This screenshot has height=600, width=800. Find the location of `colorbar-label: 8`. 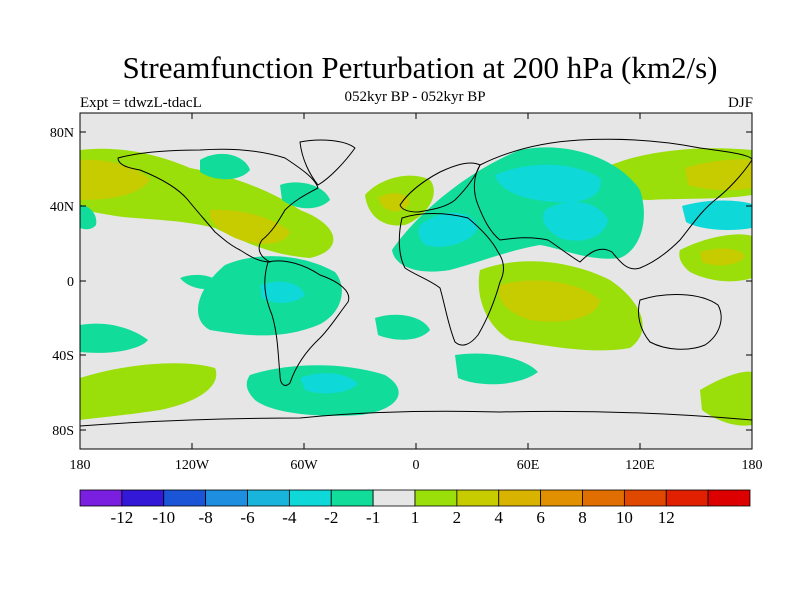

colorbar-label: 8 is located at coordinates (582, 517).